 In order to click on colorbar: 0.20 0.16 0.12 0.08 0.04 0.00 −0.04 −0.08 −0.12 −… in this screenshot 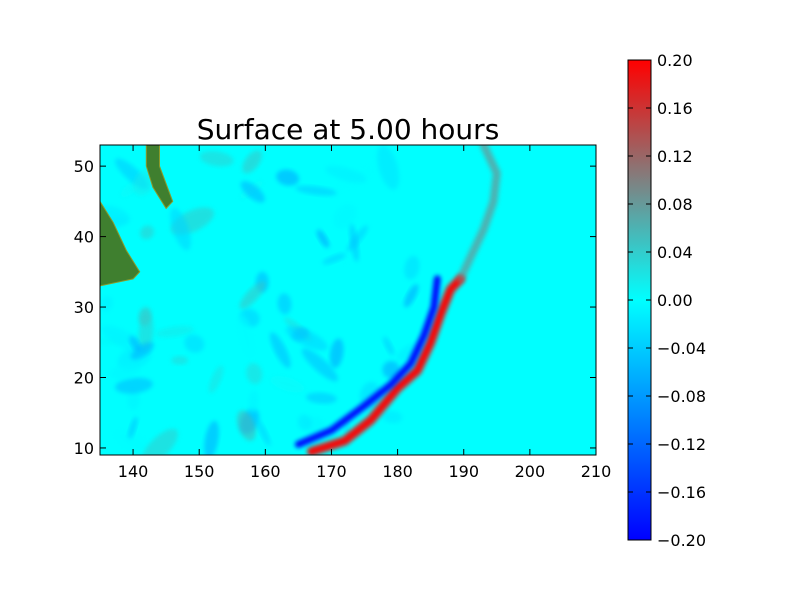, I will do `click(666, 300)`.